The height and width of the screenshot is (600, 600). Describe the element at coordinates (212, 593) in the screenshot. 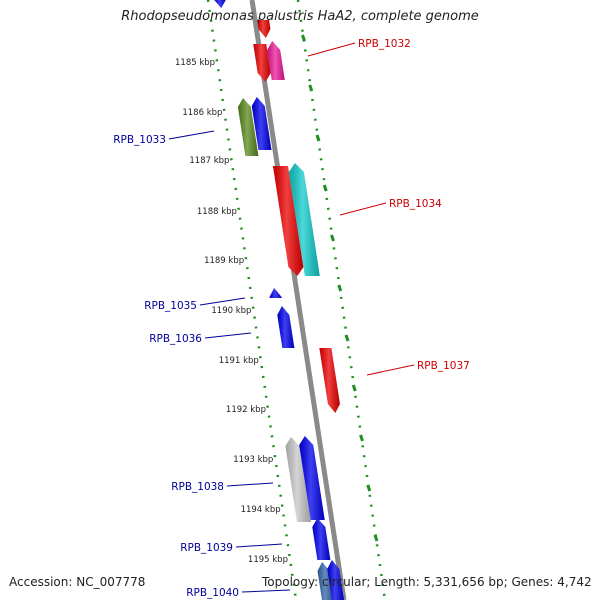

I see `gene-label: RPB_1040` at that location.